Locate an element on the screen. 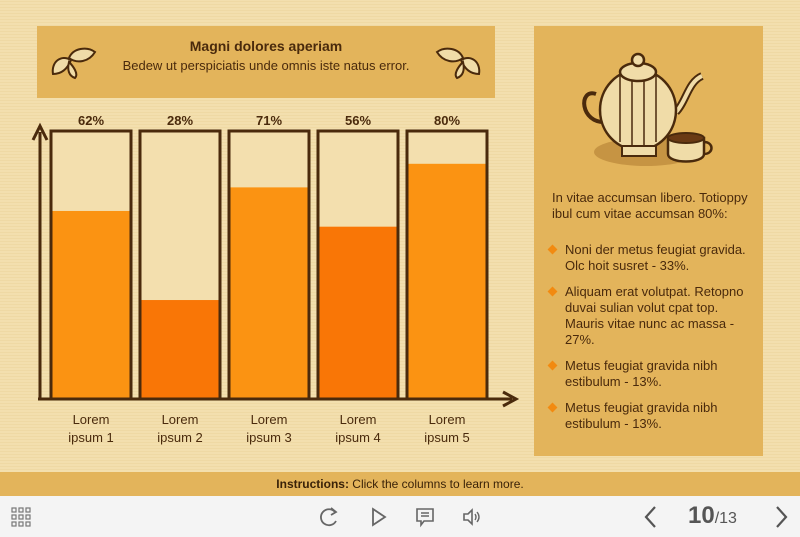 The image size is (800, 537). bar-column-5: 80% Lorem ipsum 5 is located at coordinates (447, 279).